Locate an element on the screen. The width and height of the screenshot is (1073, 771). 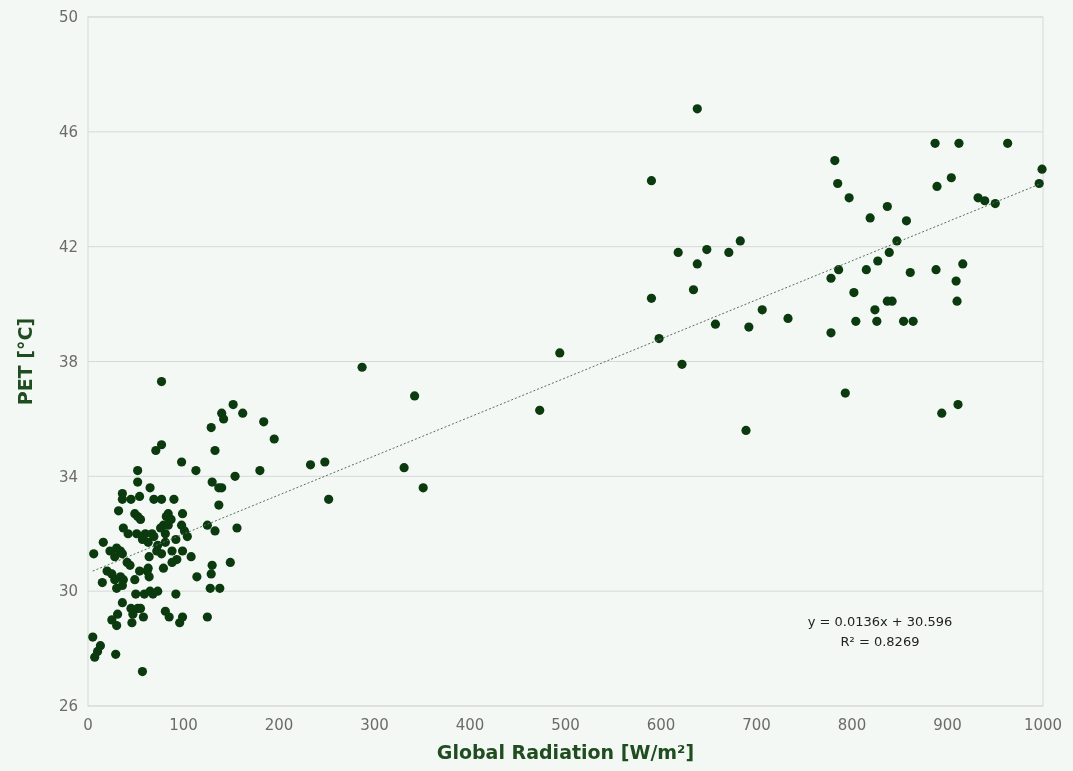
x-tick-label: 1000 is located at coordinates (1043, 725).